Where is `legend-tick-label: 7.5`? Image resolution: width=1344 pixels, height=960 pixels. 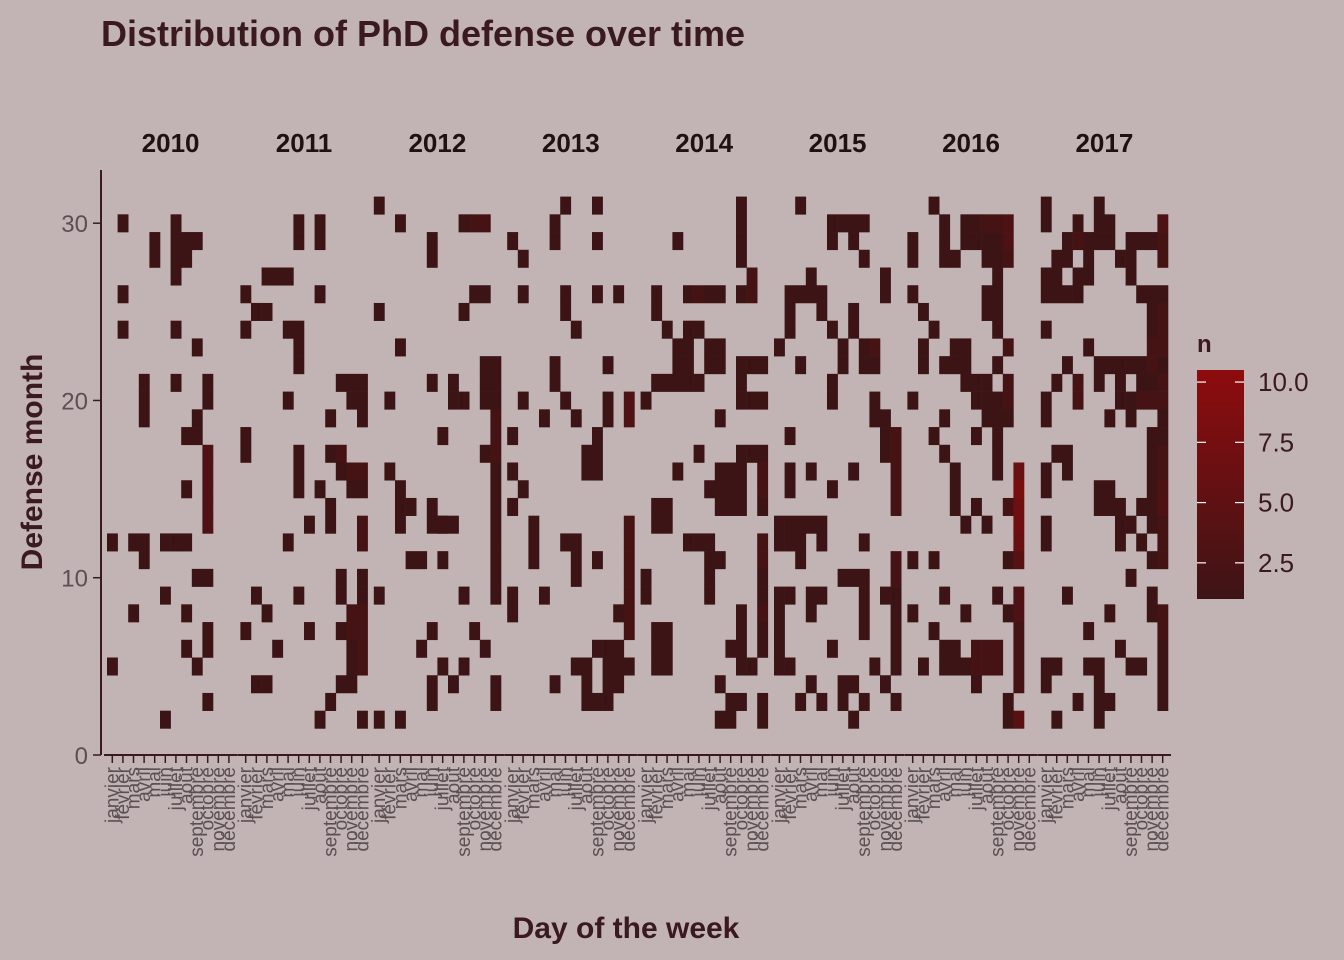 legend-tick-label: 7.5 is located at coordinates (1276, 442).